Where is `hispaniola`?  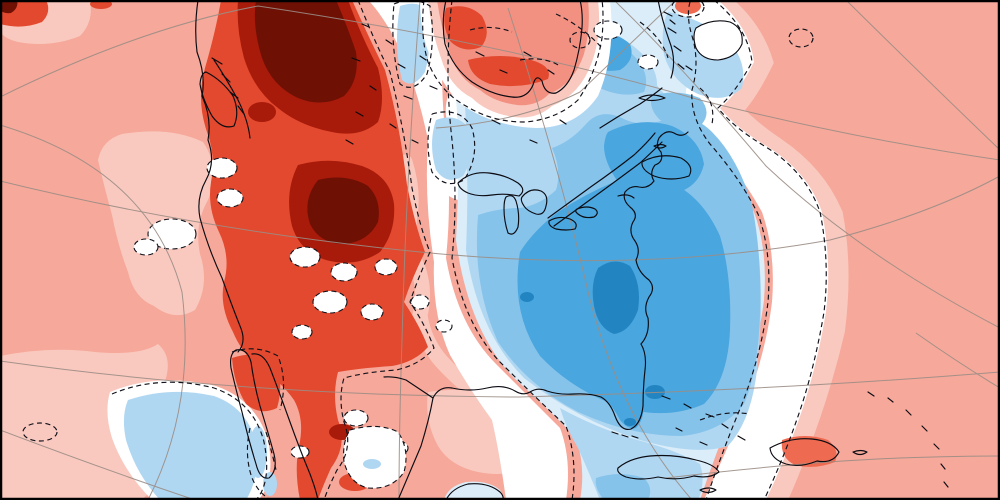 hispaniola is located at coordinates (804, 452).